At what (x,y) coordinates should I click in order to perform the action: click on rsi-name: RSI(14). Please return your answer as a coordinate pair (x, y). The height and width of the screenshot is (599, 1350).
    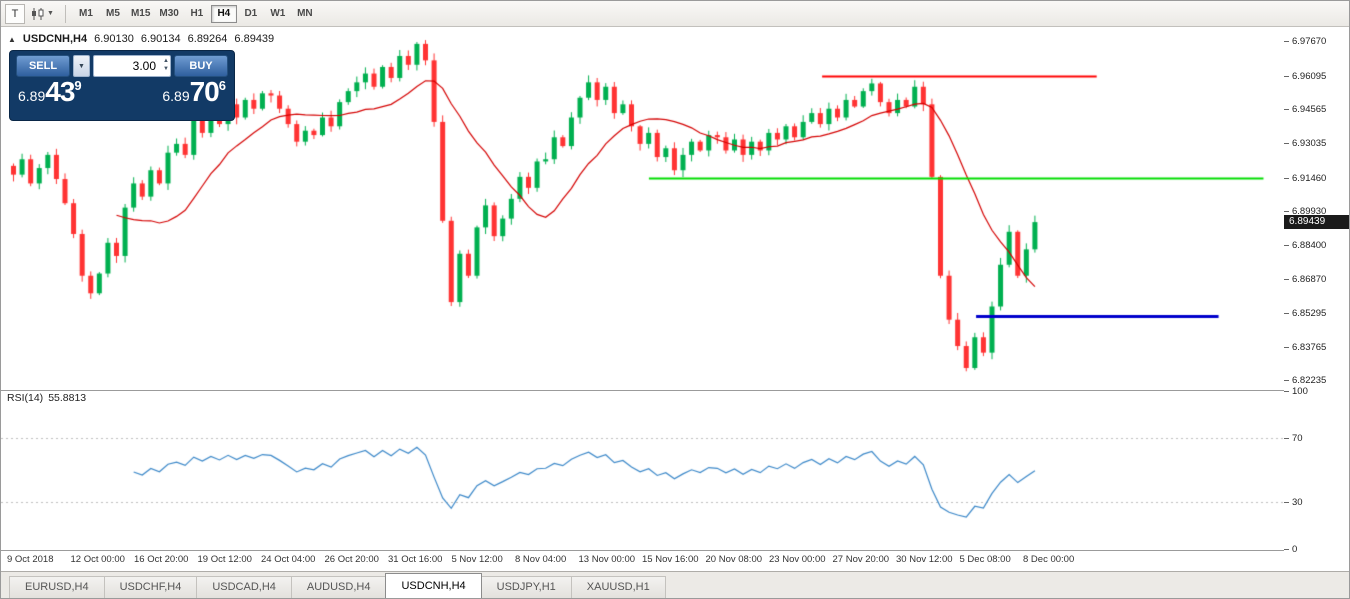
    Looking at the image, I should click on (25, 398).